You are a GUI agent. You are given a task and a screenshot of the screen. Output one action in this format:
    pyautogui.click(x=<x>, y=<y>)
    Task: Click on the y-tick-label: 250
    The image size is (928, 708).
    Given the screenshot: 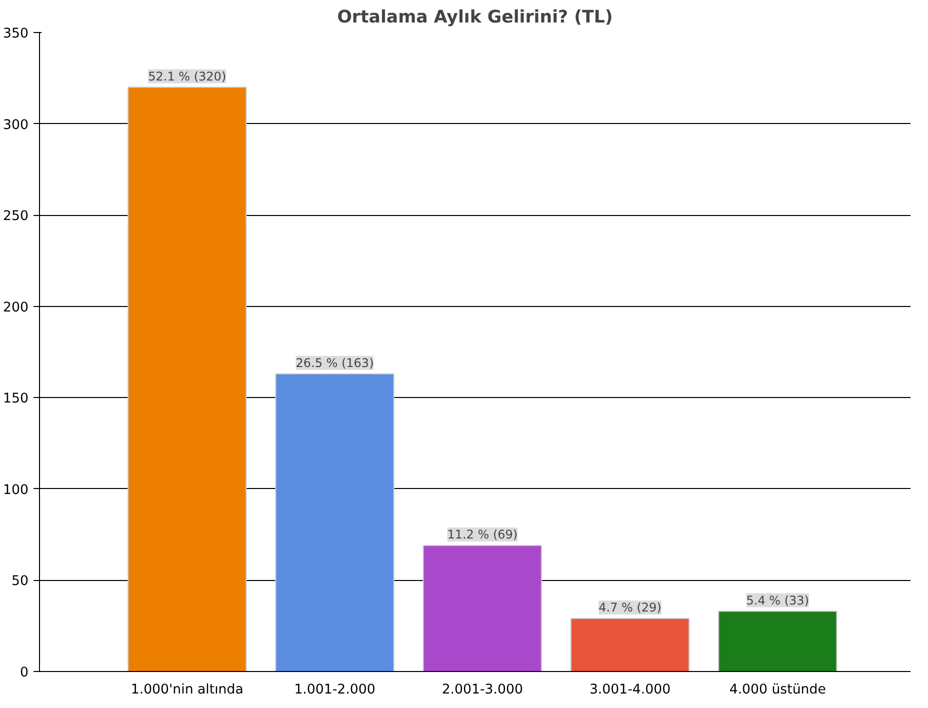 What is the action you would take?
    pyautogui.click(x=16, y=216)
    